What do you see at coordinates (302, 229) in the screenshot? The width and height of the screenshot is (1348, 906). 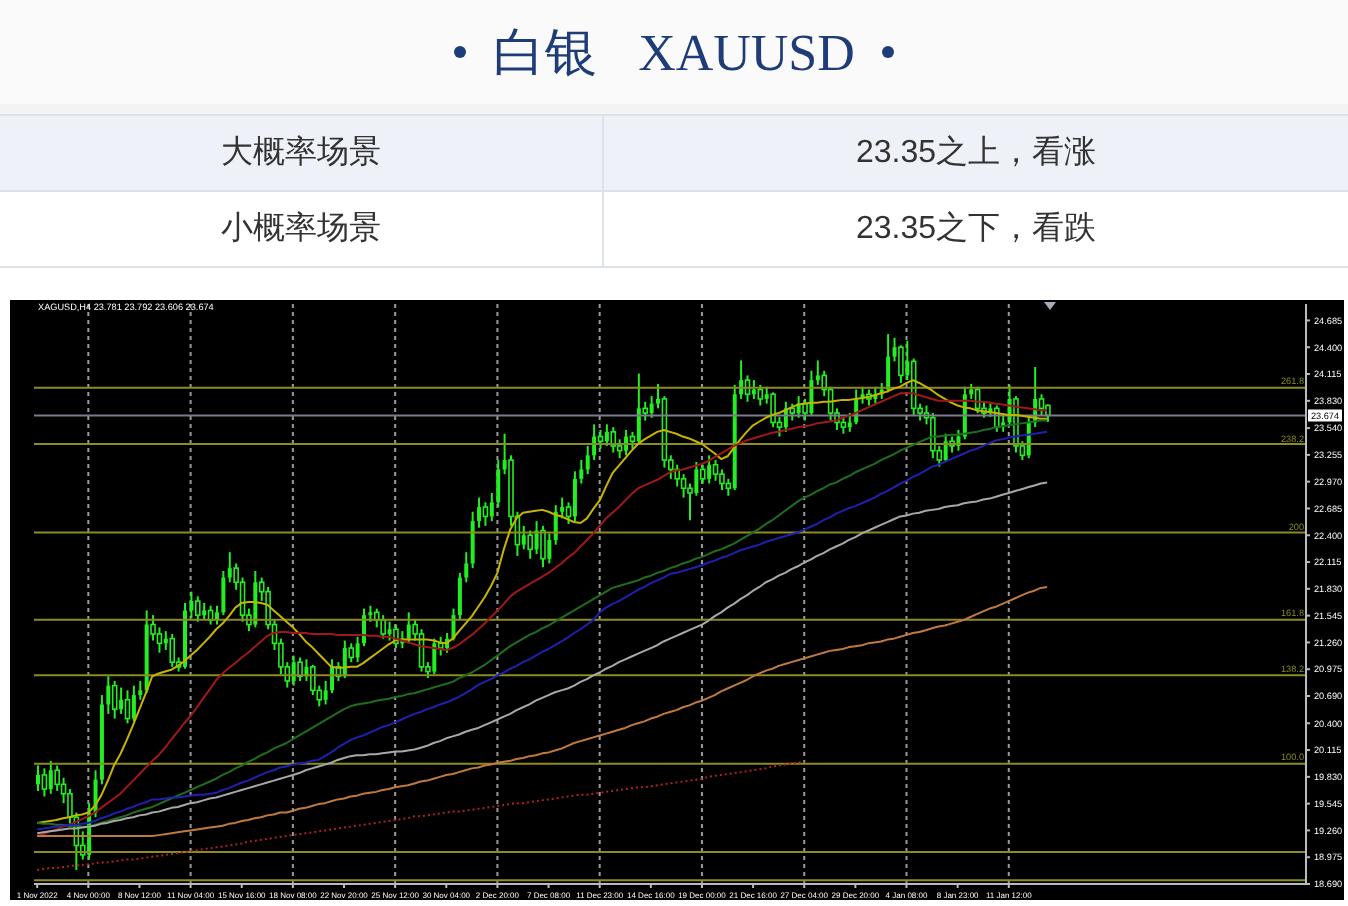 I see `text: 小概率场景` at bounding box center [302, 229].